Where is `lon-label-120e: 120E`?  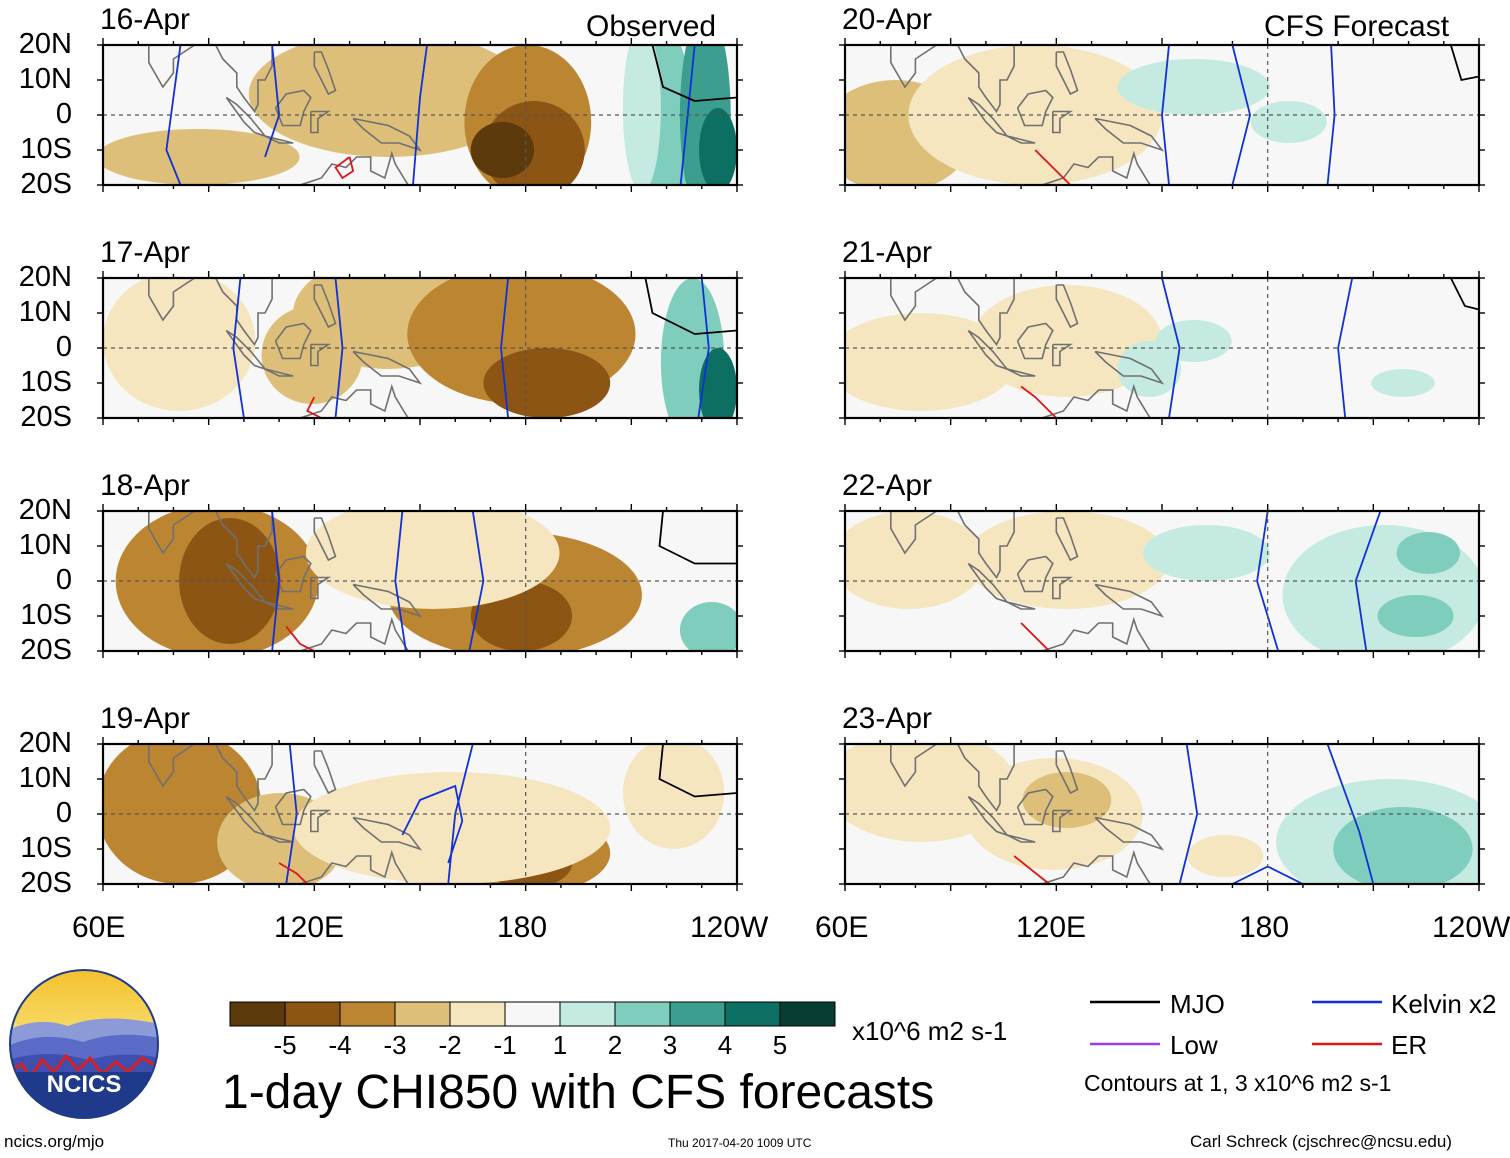 lon-label-120e: 120E is located at coordinates (1051, 927).